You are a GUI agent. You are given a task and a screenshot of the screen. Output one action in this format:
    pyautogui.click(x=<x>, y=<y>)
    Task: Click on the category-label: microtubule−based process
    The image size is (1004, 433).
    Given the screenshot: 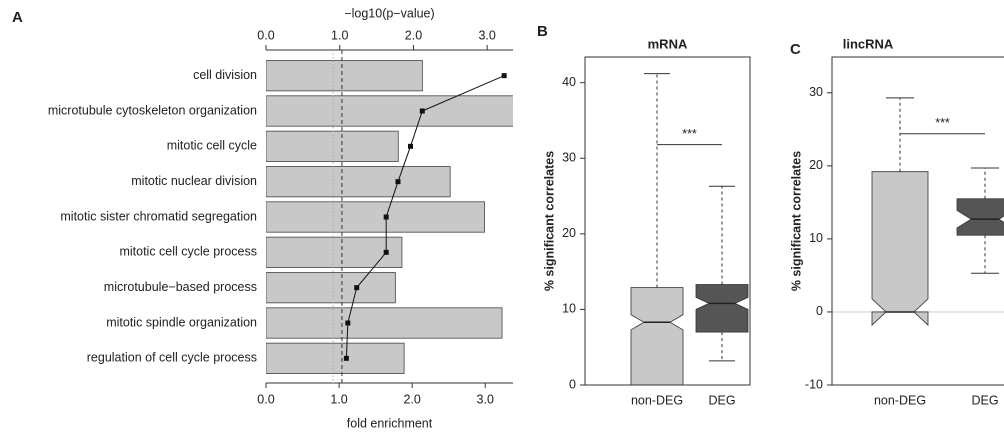 What is the action you would take?
    pyautogui.click(x=180, y=287)
    